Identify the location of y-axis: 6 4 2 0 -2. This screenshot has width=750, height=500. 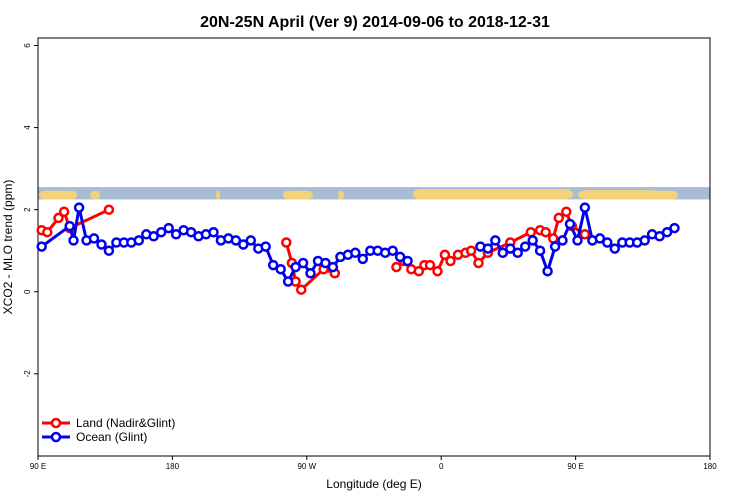
(30, 210).